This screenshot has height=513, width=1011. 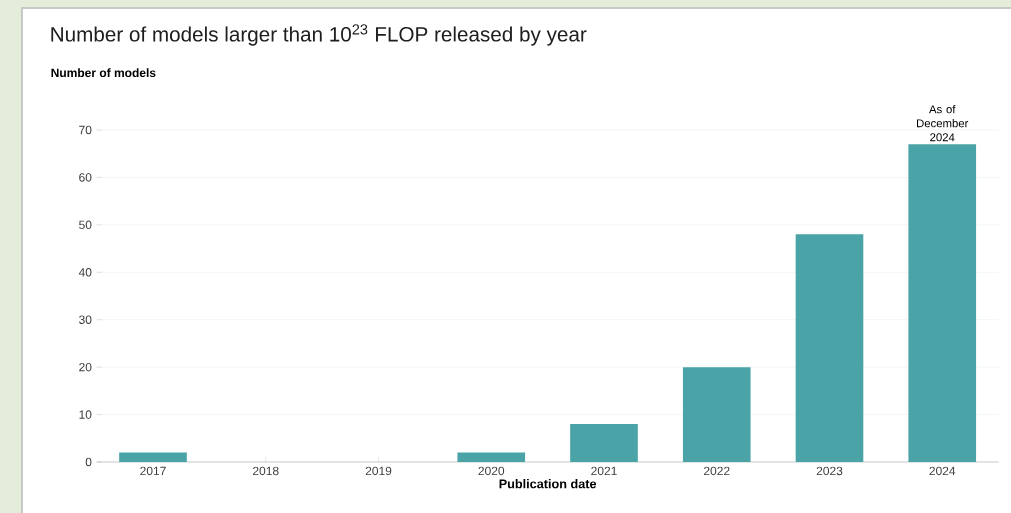 What do you see at coordinates (85, 319) in the screenshot?
I see `y-tick-label: 30` at bounding box center [85, 319].